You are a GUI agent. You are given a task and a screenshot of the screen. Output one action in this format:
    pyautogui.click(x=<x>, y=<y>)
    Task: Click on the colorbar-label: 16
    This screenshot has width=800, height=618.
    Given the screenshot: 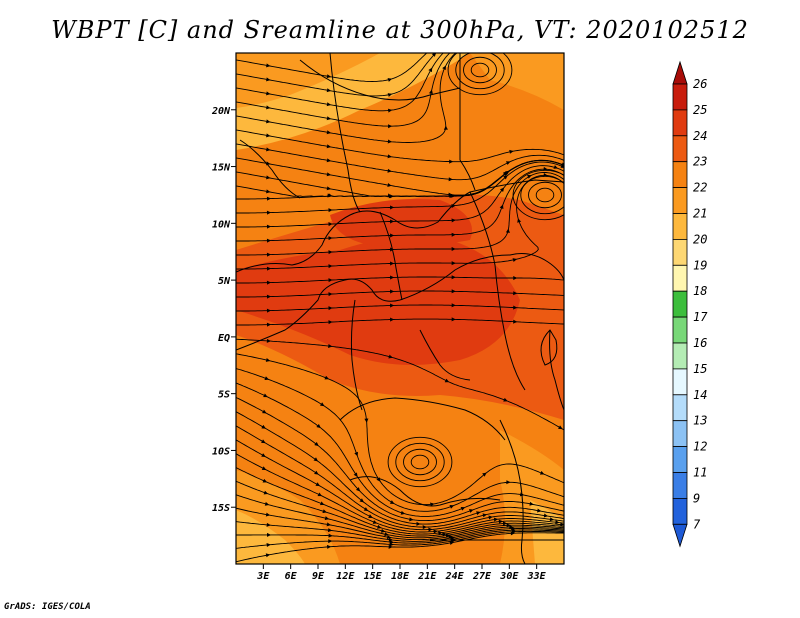 What is the action you would take?
    pyautogui.click(x=700, y=343)
    